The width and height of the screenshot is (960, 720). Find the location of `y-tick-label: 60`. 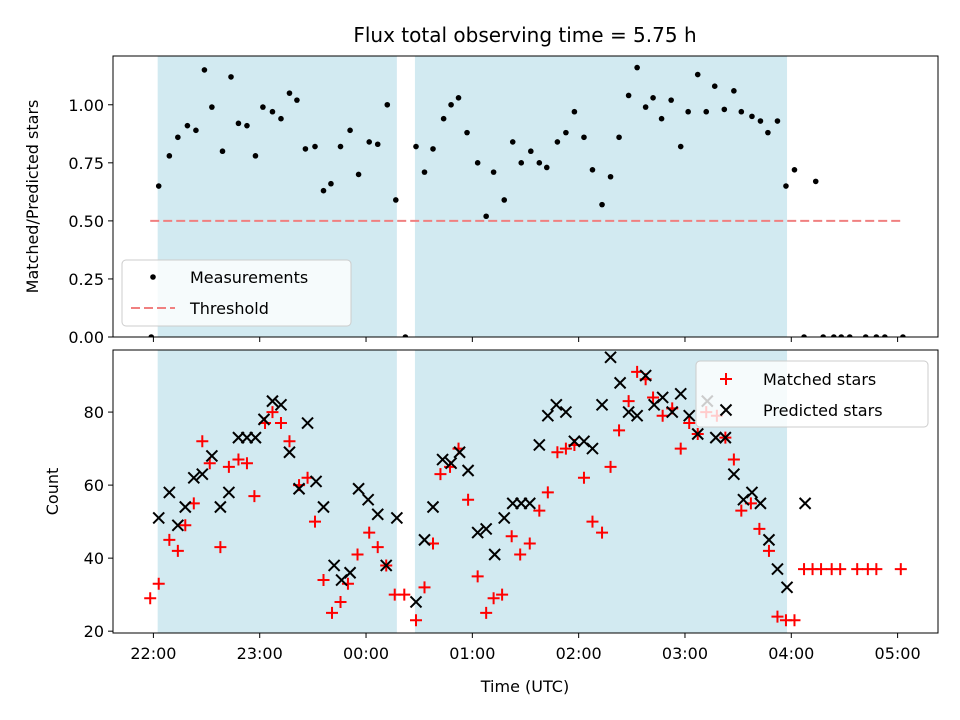

y-tick-label: 60 is located at coordinates (94, 485).